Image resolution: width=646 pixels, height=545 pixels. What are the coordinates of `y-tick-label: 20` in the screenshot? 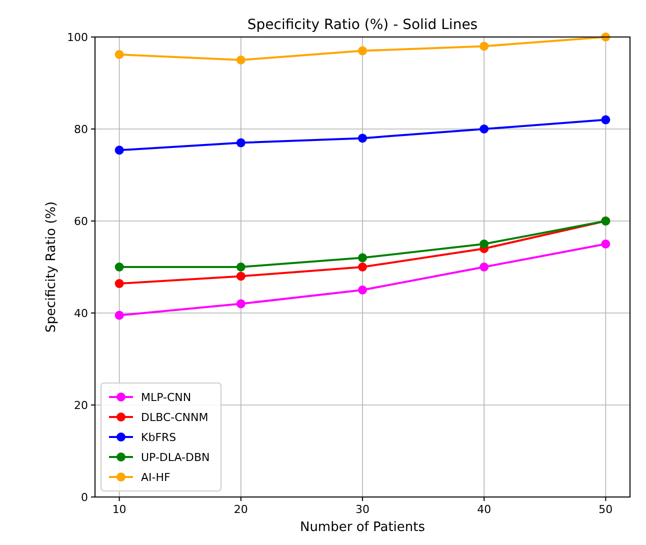 It's located at (81, 405).